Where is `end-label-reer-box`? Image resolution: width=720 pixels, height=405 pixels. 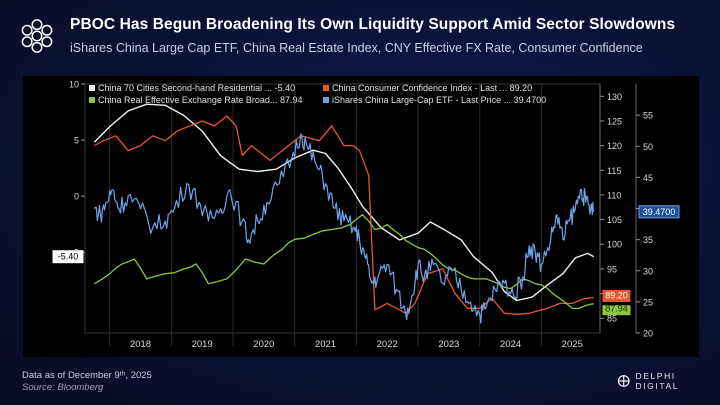
end-label-reer-box is located at coordinates (616, 310).